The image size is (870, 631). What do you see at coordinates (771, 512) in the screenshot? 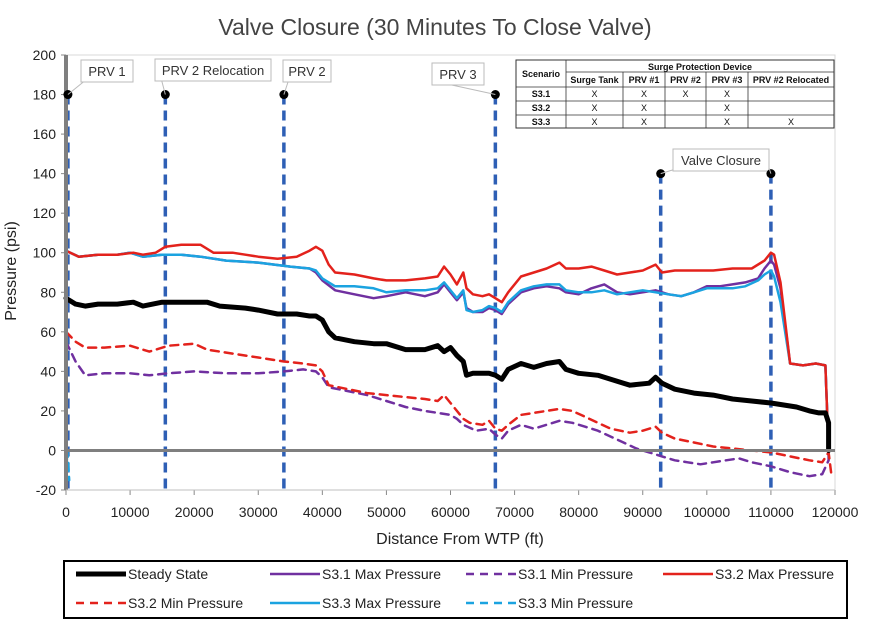
I see `x-tick-label: 110000` at bounding box center [771, 512].